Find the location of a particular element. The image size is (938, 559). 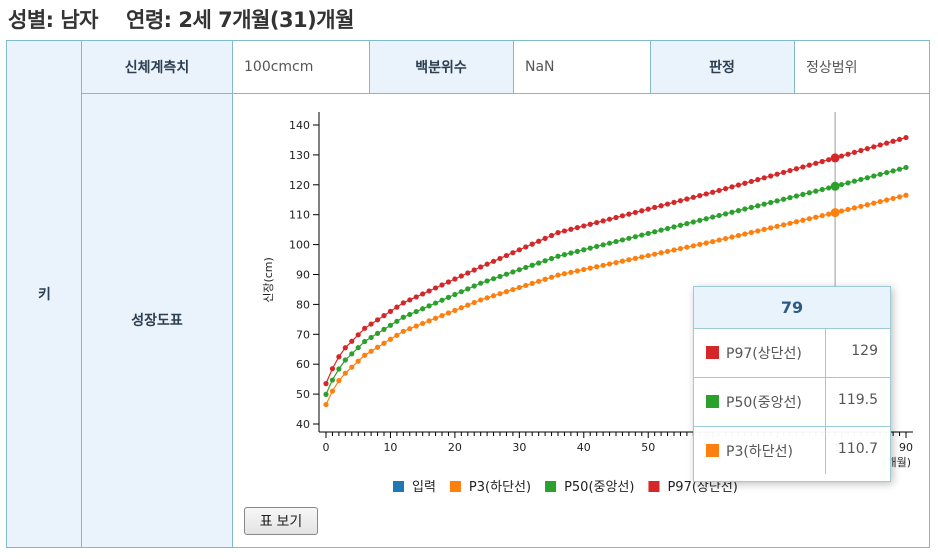

measure-value: 100cmcm is located at coordinates (279, 67).